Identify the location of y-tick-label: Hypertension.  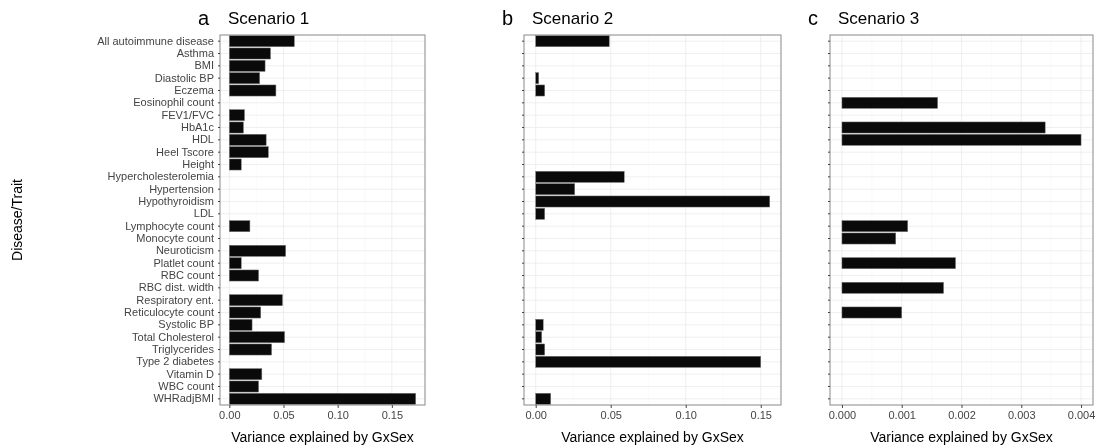
(181, 188).